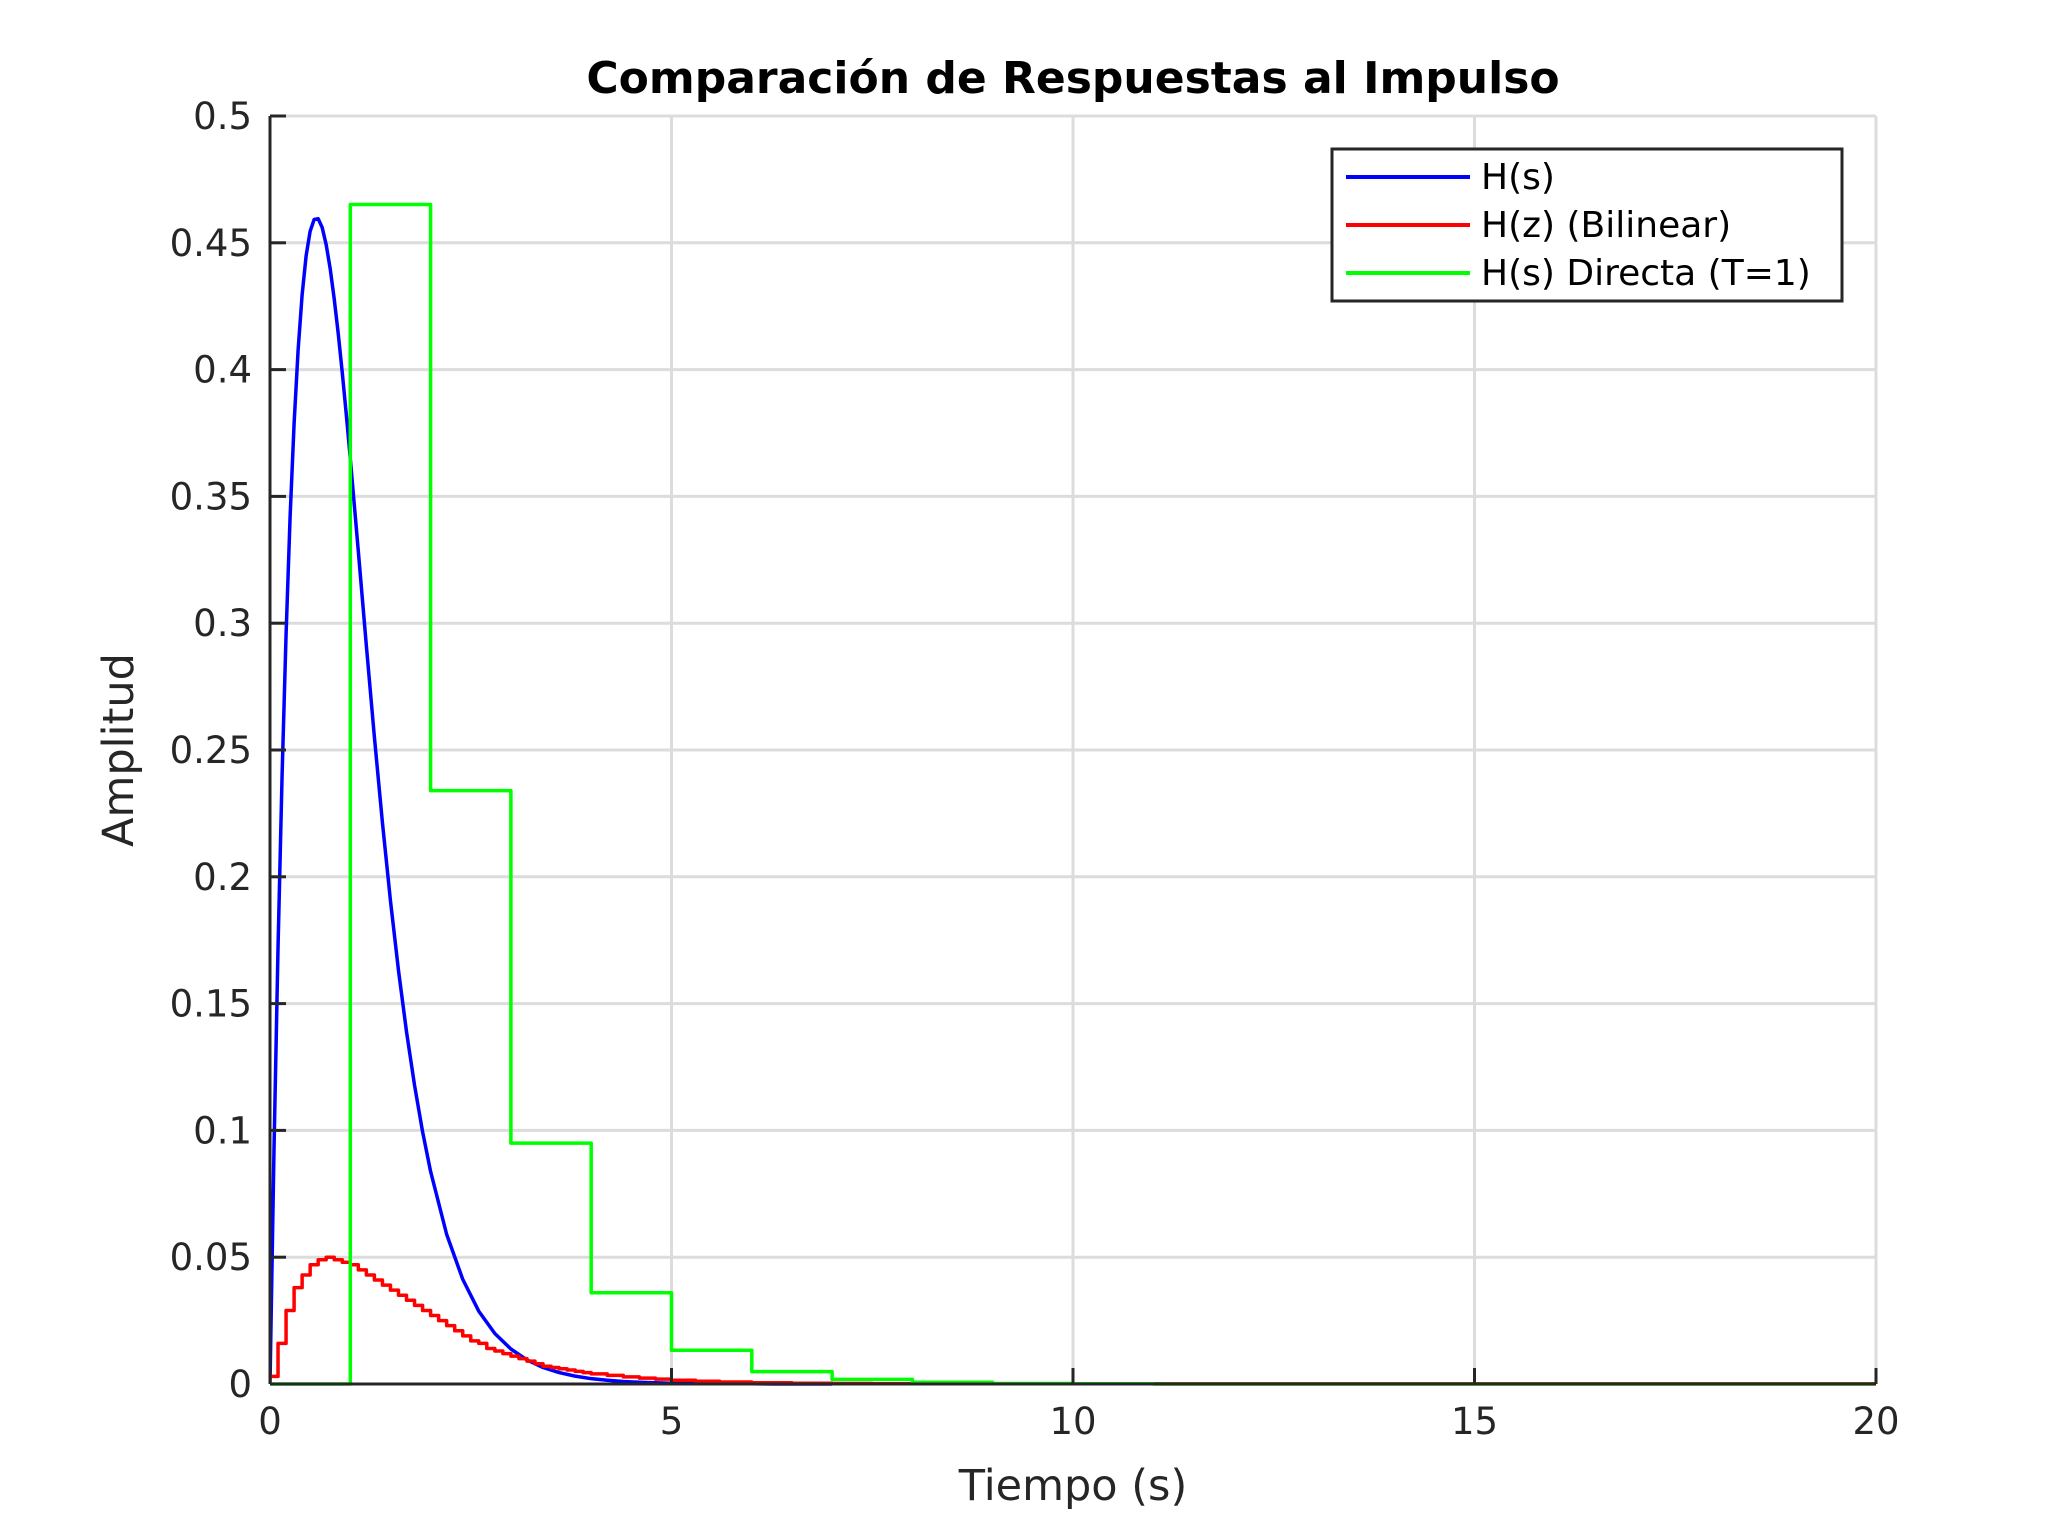 This screenshot has height=1533, width=2046. I want to click on x-tick-label: 5, so click(672, 1421).